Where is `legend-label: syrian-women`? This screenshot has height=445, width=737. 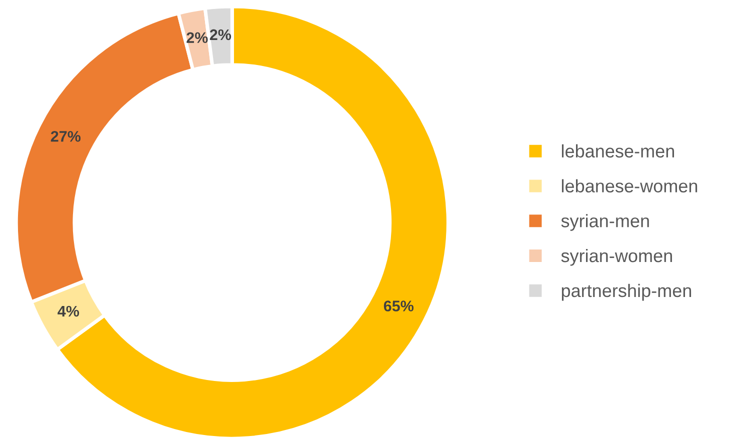 legend-label: syrian-women is located at coordinates (616, 257).